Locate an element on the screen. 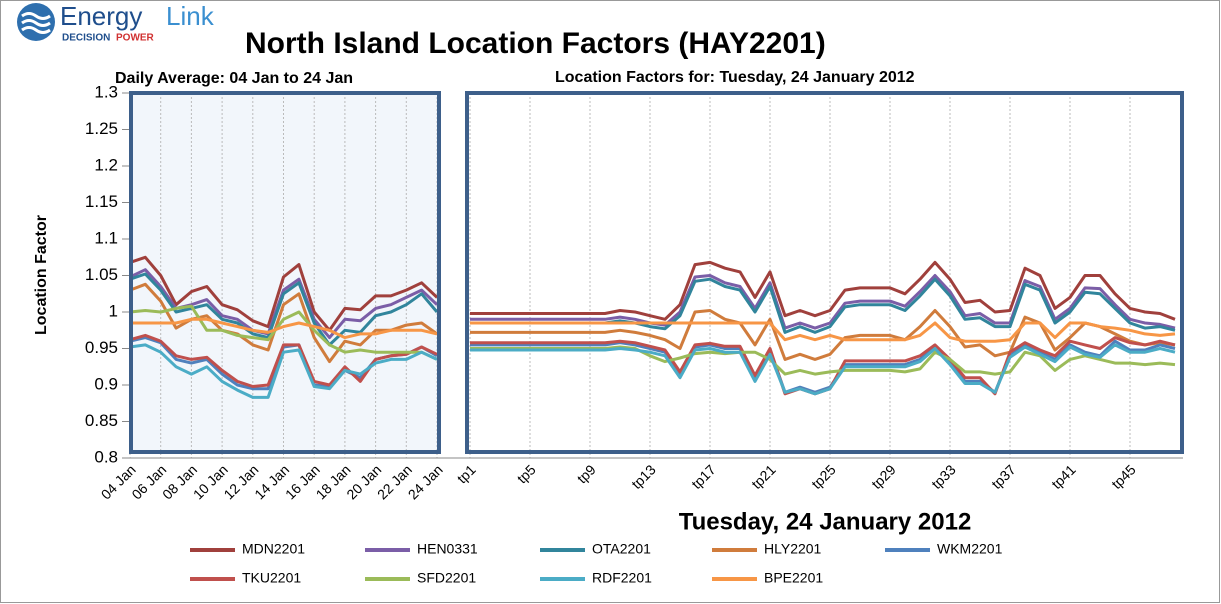 The height and width of the screenshot is (604, 1221). y-tick-label: 1.1 is located at coordinates (106, 237).